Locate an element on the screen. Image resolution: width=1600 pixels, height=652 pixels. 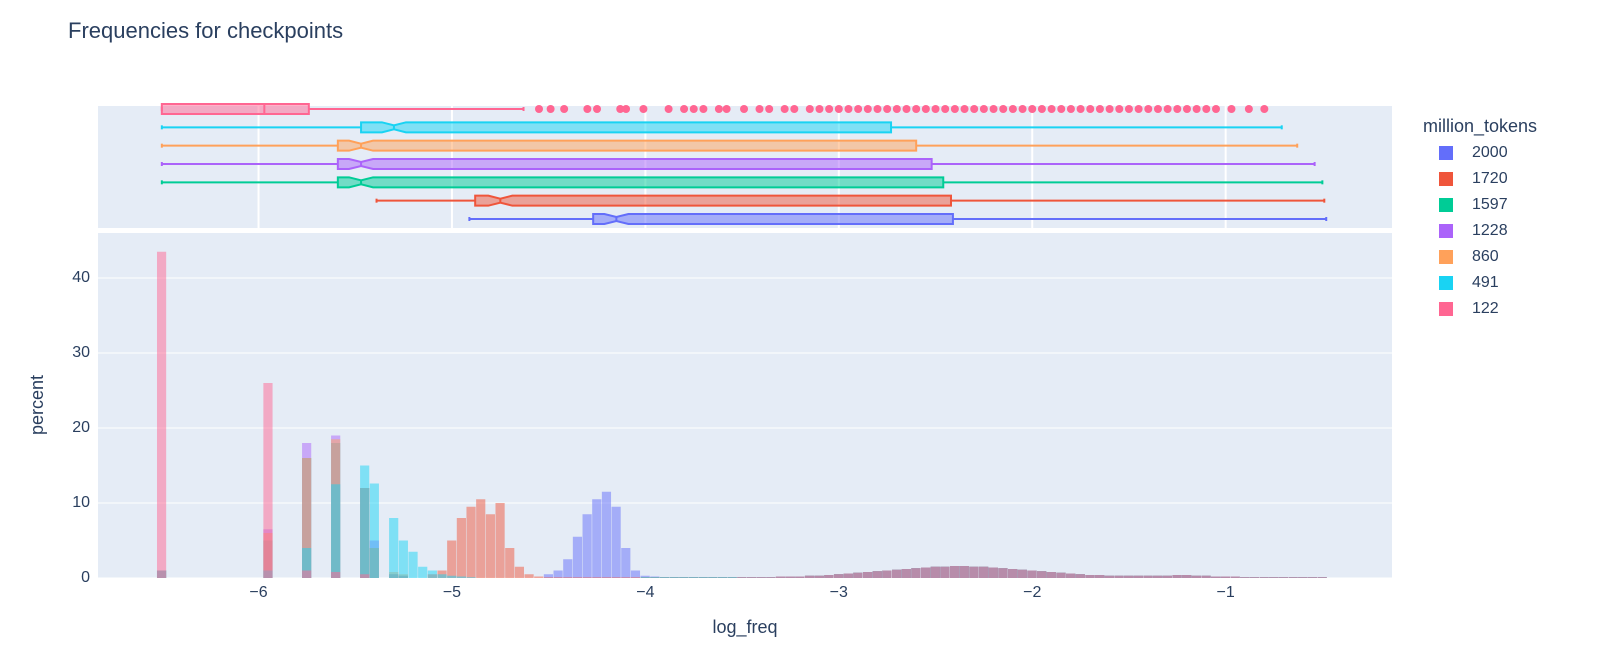
legend-label: 491 is located at coordinates (1485, 282).